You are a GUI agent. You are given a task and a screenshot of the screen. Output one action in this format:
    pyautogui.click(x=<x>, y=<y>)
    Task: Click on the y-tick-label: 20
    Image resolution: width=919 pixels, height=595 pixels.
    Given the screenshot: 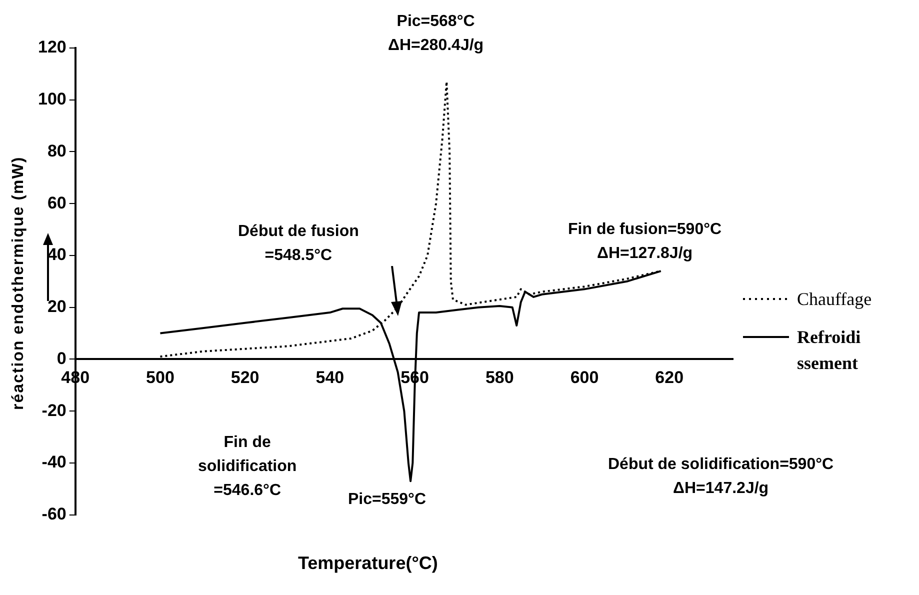 What is the action you would take?
    pyautogui.click(x=56, y=306)
    